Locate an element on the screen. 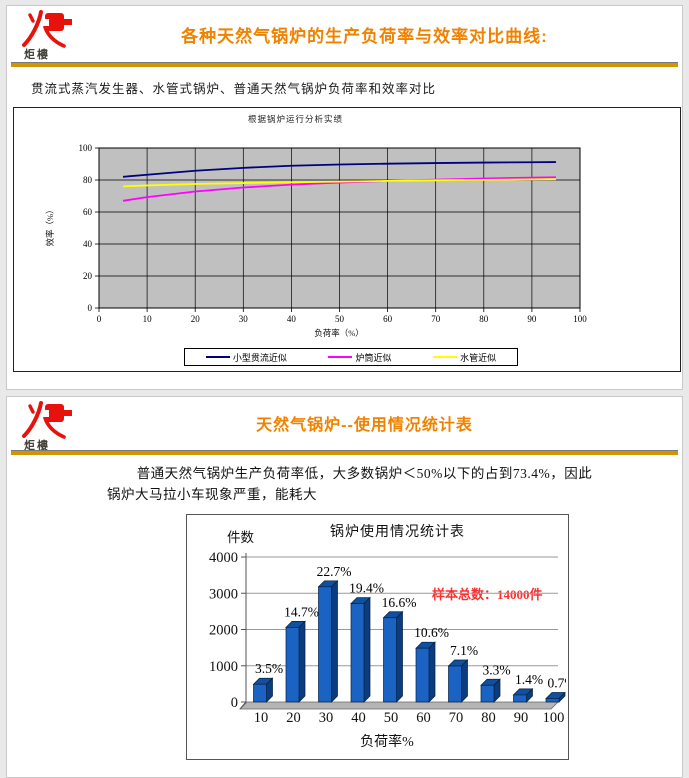  svg-text: 1.4% is located at coordinates (529, 679).